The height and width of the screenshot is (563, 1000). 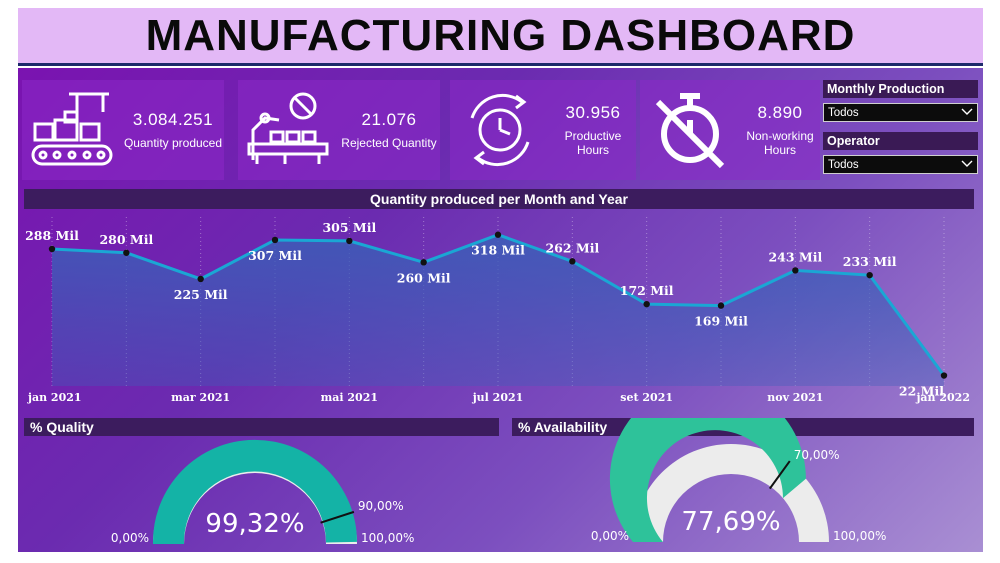 What do you see at coordinates (498, 250) in the screenshot?
I see `data-label: 318 Mil` at bounding box center [498, 250].